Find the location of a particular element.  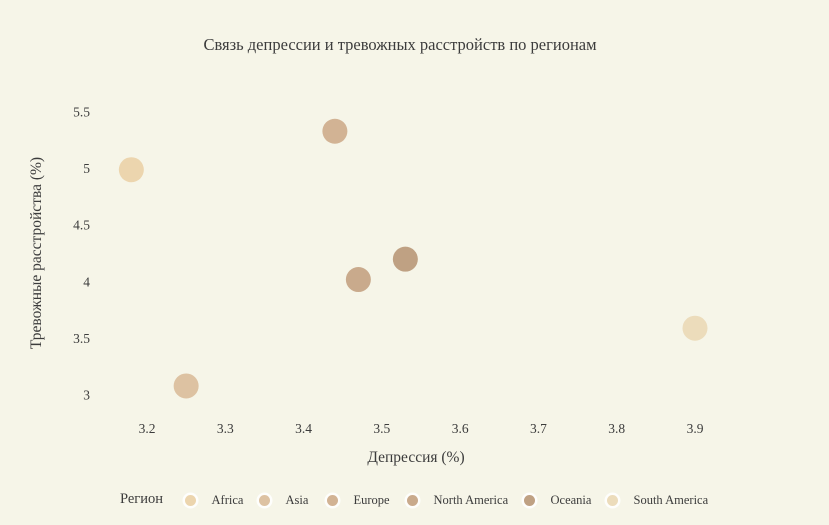

y-tick-label: 4.5 is located at coordinates (81, 225).